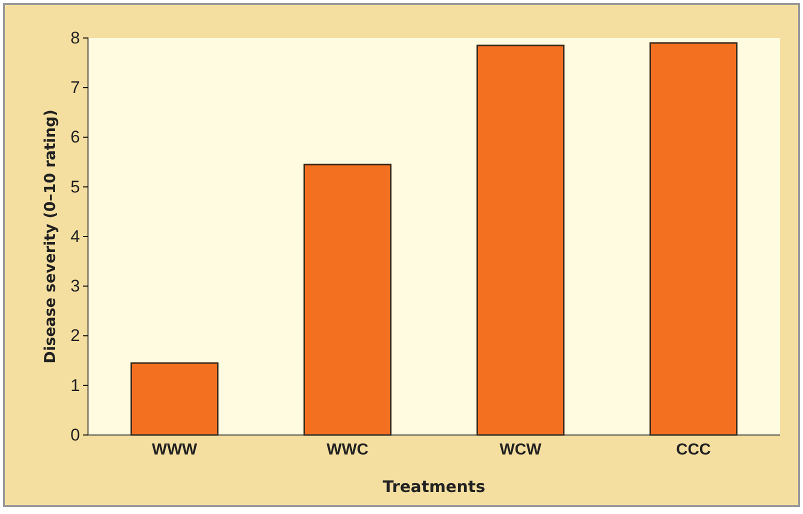 The width and height of the screenshot is (803, 514). What do you see at coordinates (694, 449) in the screenshot?
I see `x-tick-label: CCC` at bounding box center [694, 449].